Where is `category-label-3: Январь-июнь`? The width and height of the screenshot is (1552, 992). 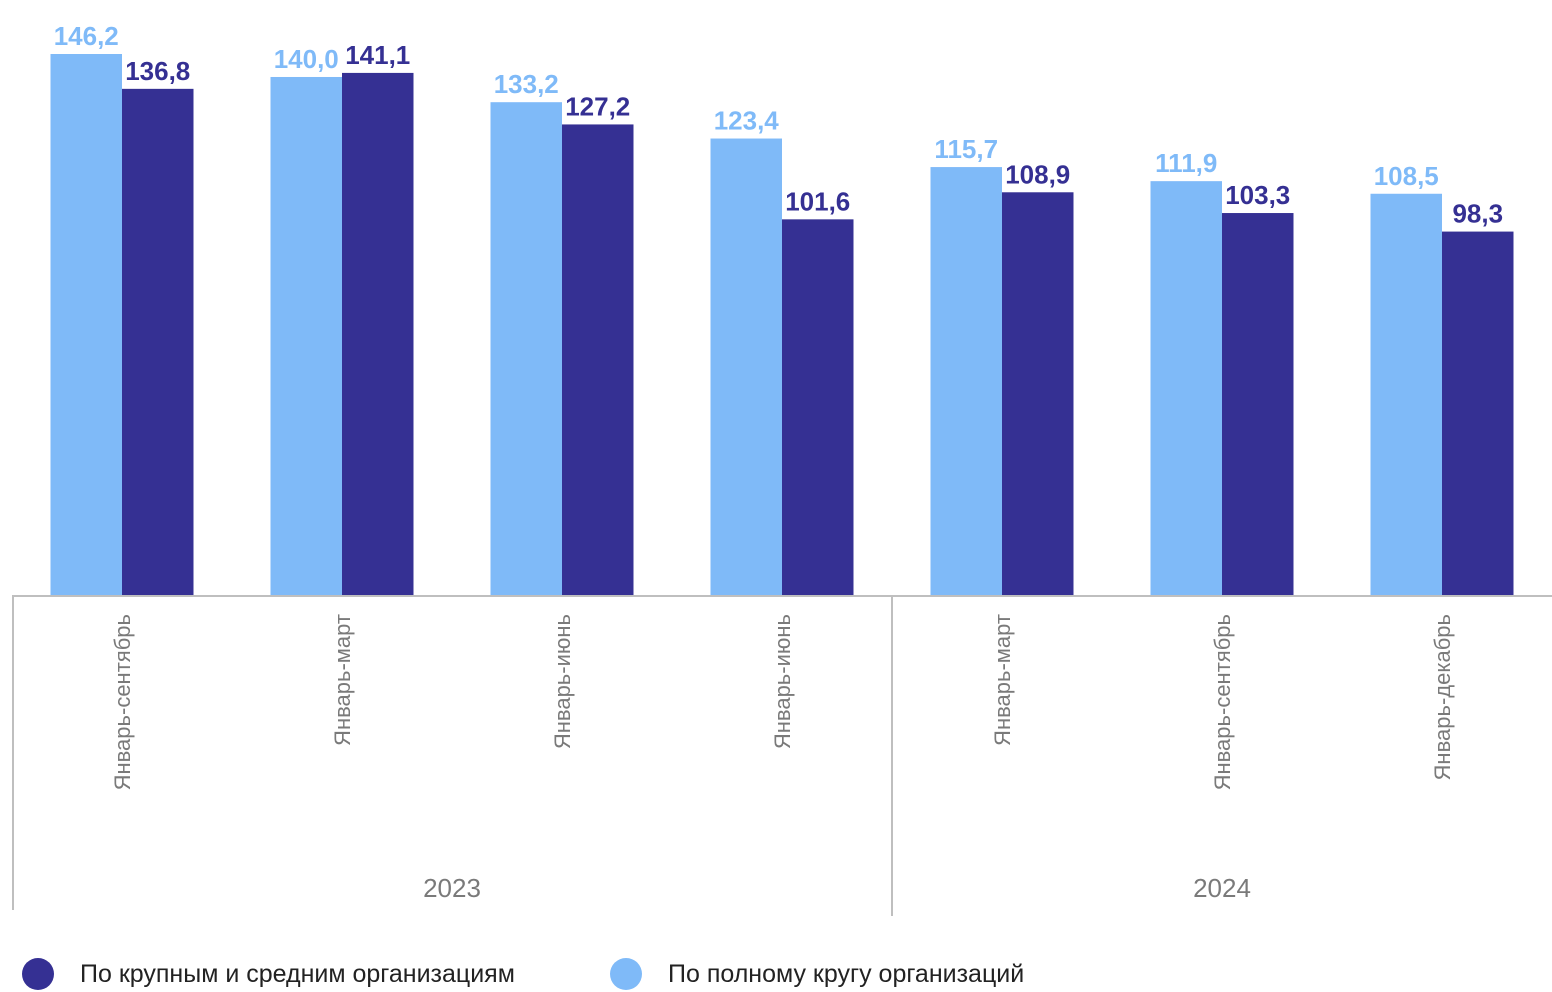 category-label-3: Январь-июнь is located at coordinates (562, 681).